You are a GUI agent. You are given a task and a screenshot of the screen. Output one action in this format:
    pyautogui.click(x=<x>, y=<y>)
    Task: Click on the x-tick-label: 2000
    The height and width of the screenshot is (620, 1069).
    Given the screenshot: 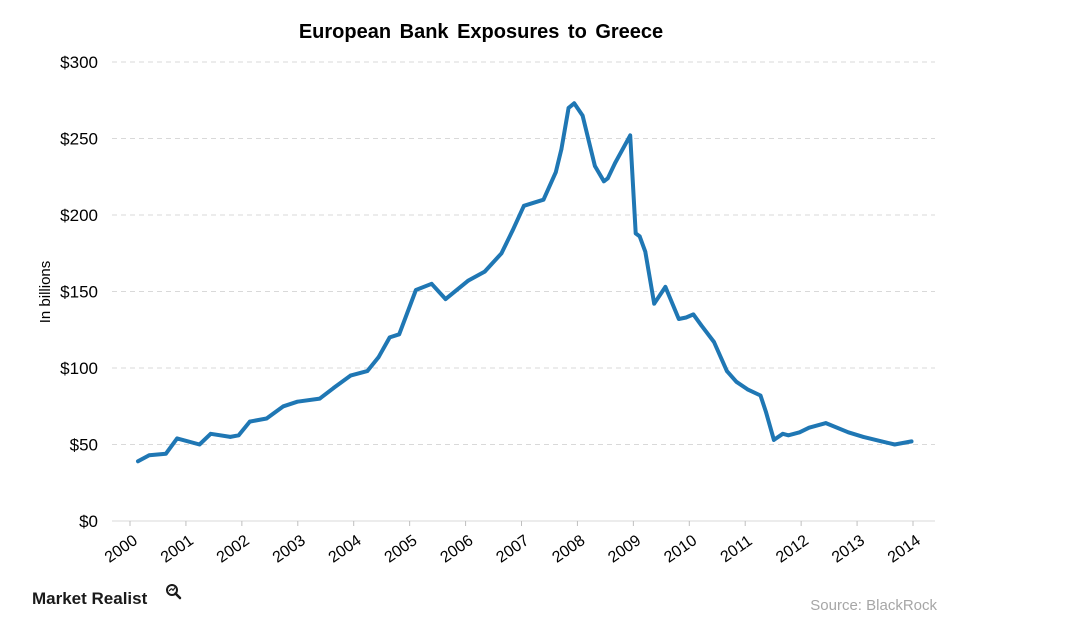 What is the action you would take?
    pyautogui.click(x=121, y=549)
    